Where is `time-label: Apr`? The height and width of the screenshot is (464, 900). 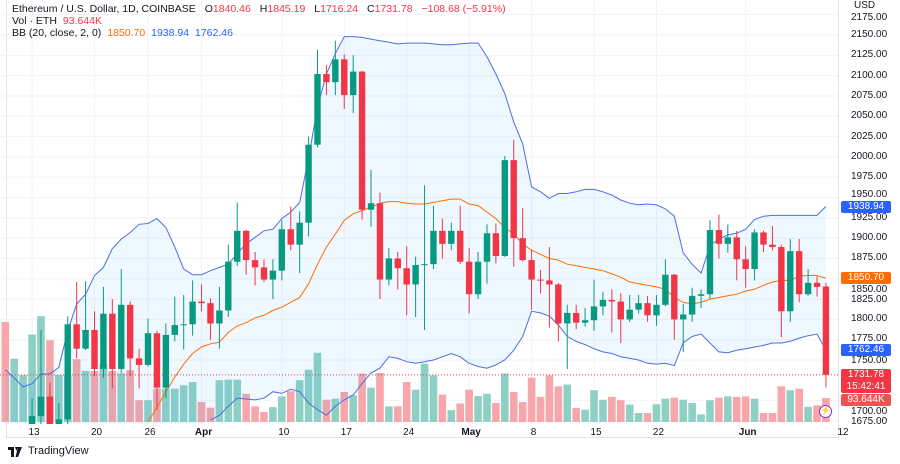
time-label: Apr is located at coordinates (203, 432).